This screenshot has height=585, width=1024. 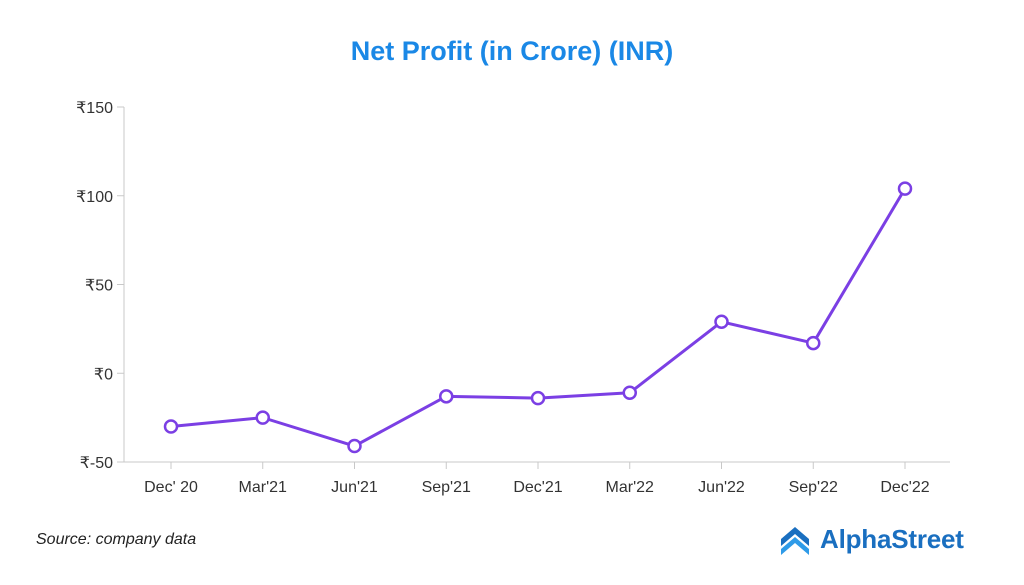 I want to click on x-tick-label: Dec'22, so click(x=904, y=487).